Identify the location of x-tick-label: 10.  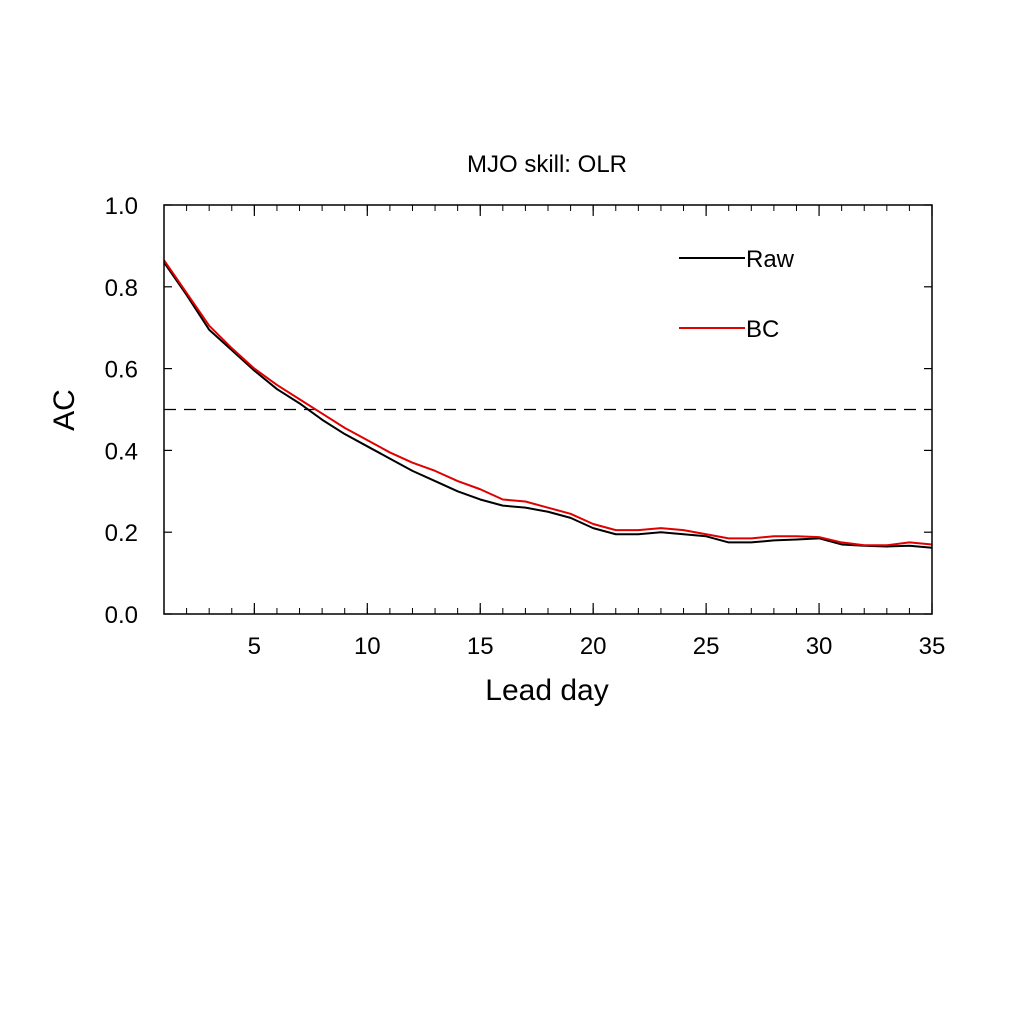
(367, 646).